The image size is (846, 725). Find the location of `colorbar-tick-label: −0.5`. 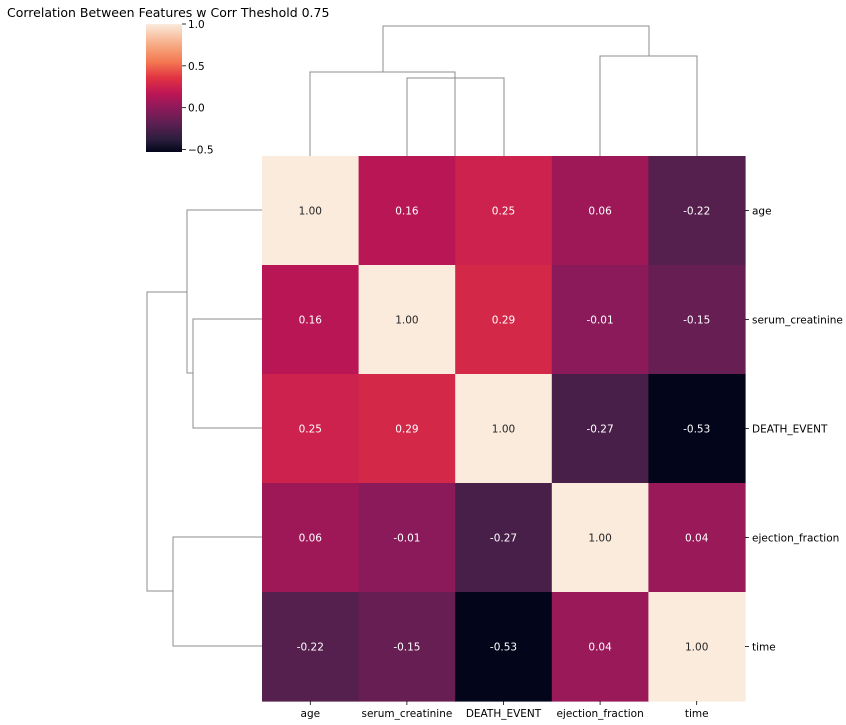

colorbar-tick-label: −0.5 is located at coordinates (201, 150).